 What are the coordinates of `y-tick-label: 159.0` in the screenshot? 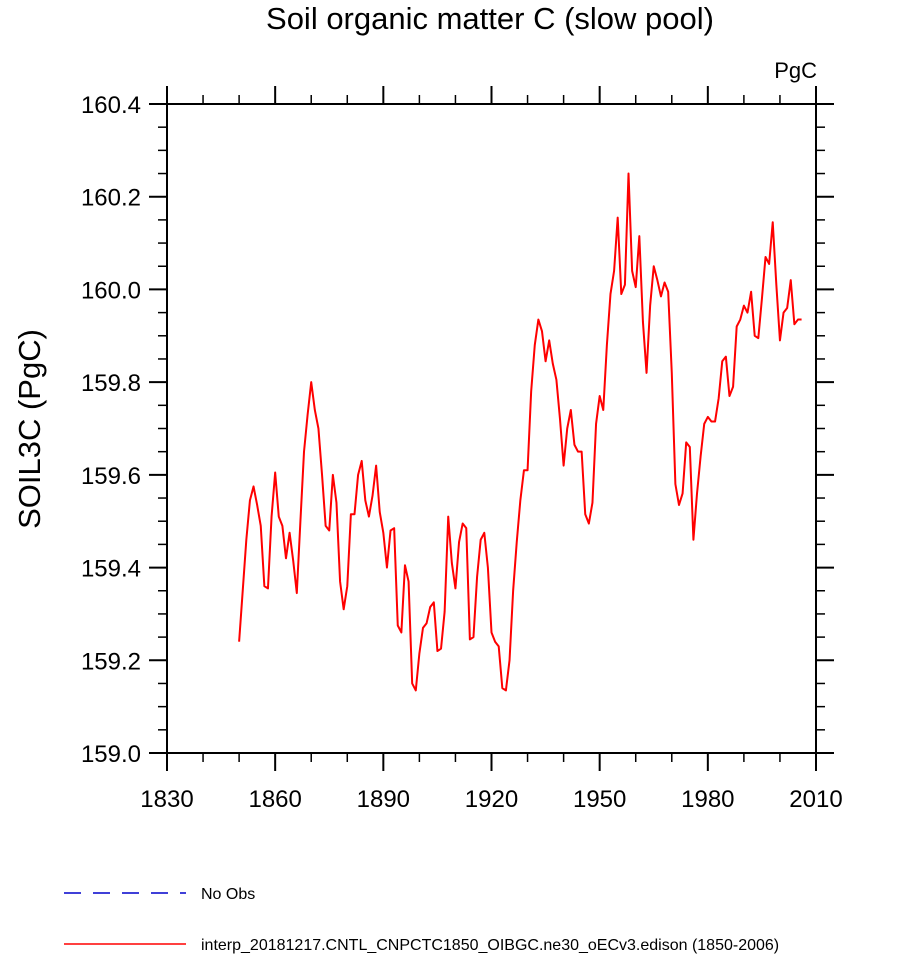 It's located at (111, 754).